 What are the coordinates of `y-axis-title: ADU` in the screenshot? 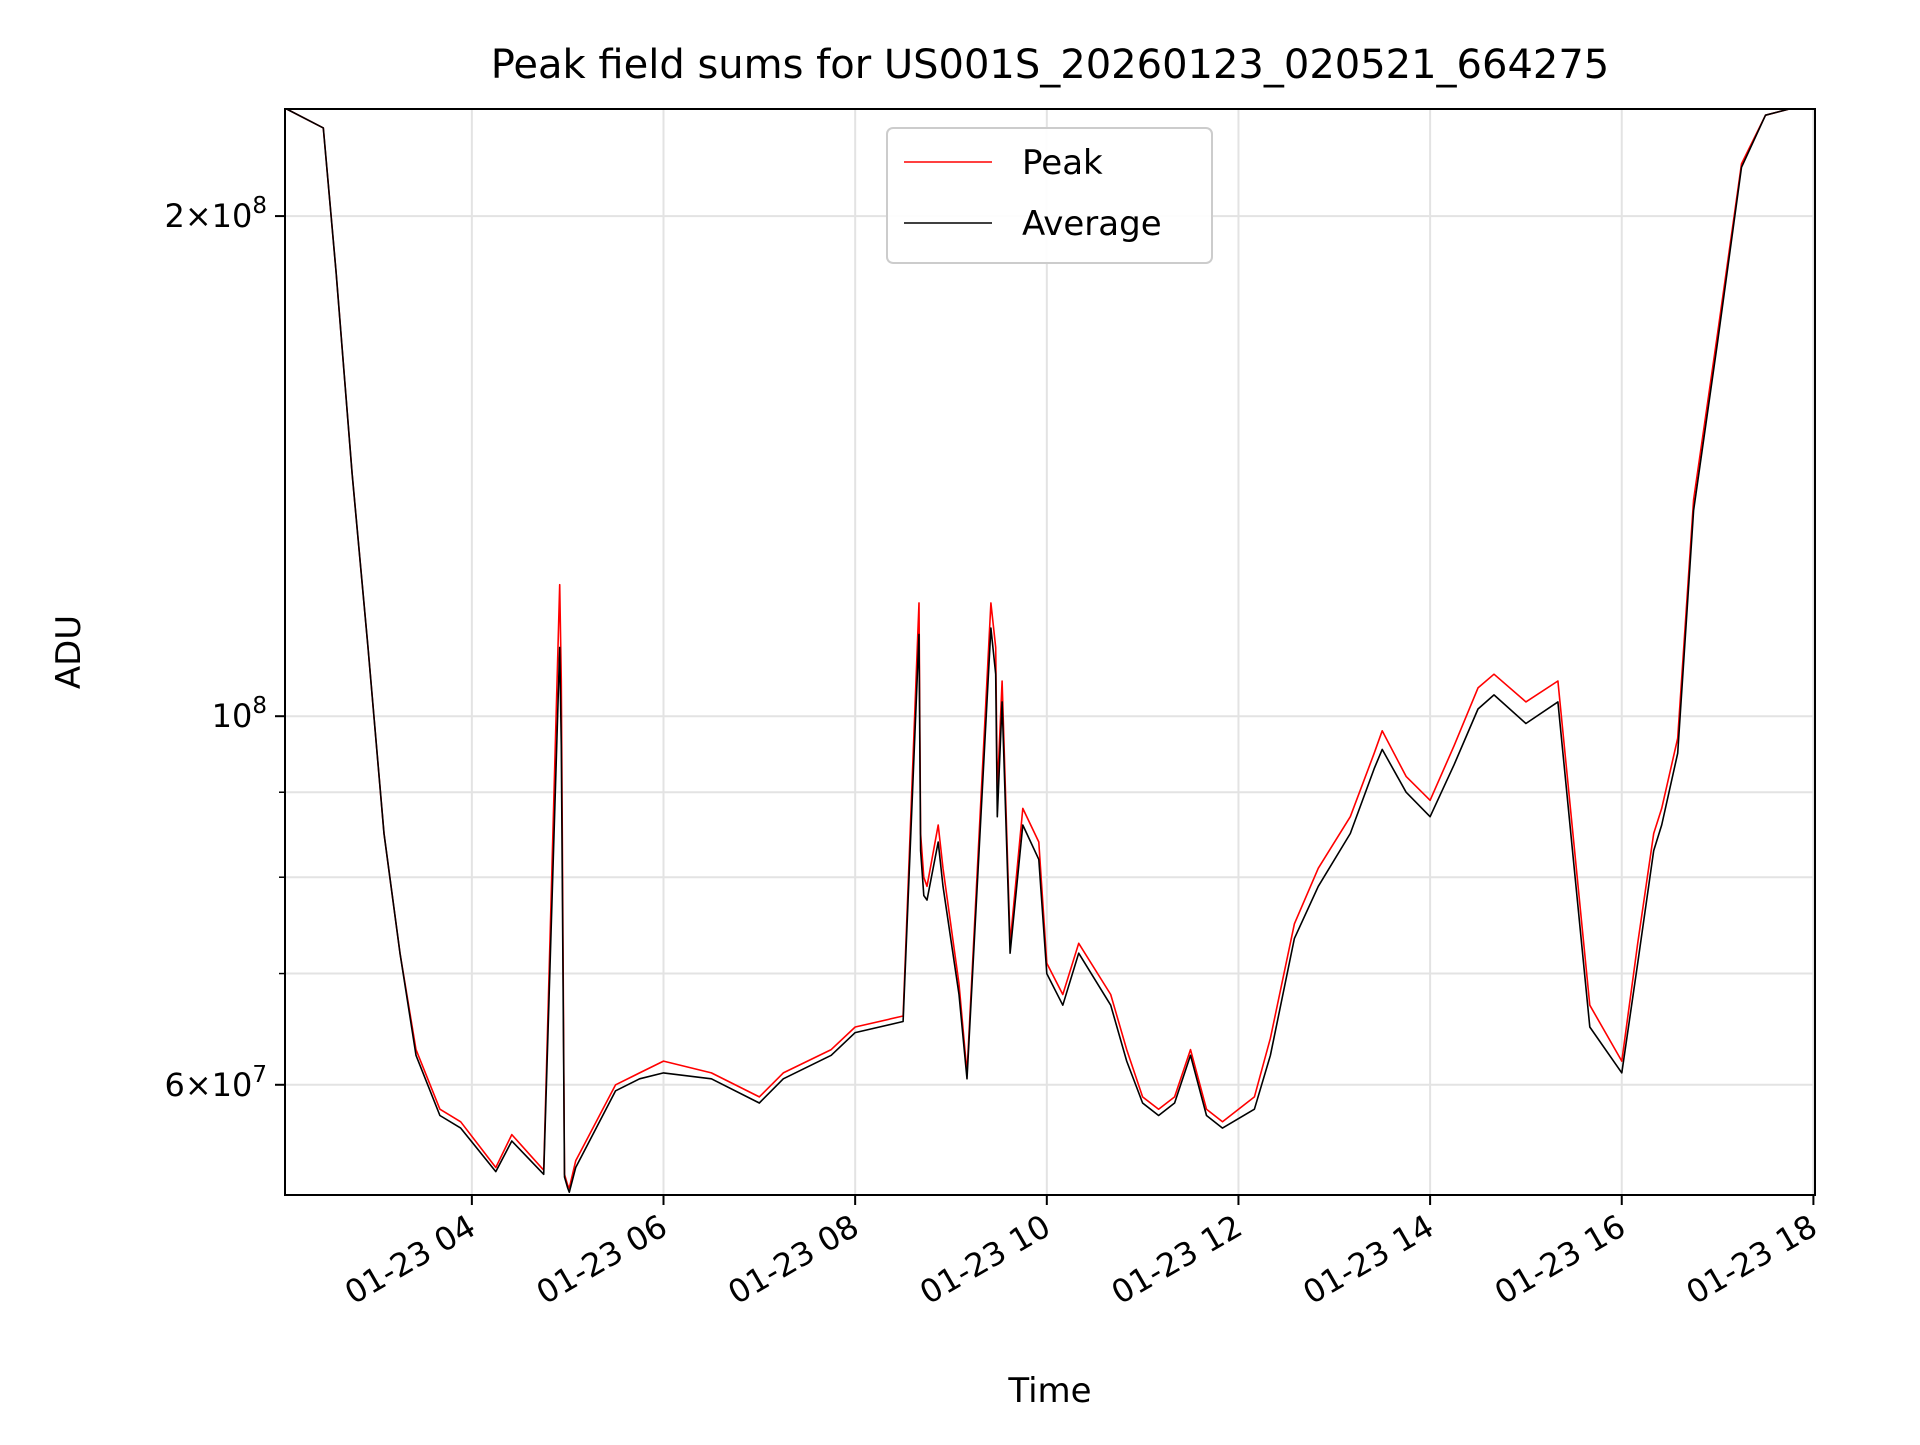 It's located at (69, 652).